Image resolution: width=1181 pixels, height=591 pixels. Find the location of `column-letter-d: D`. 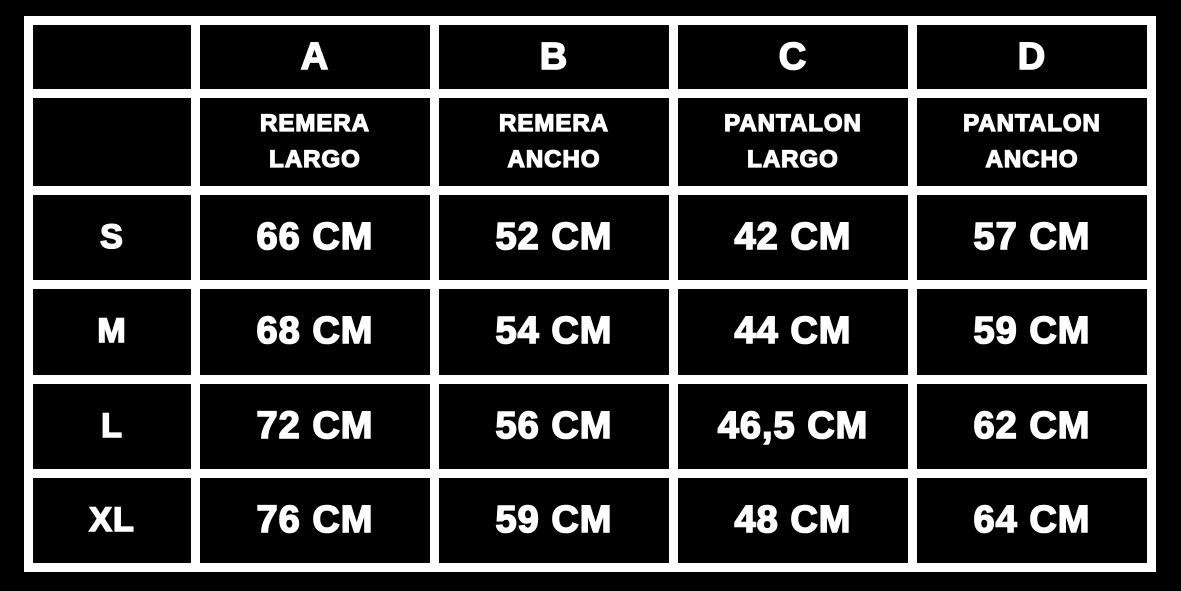

column-letter-d: D is located at coordinates (1032, 57).